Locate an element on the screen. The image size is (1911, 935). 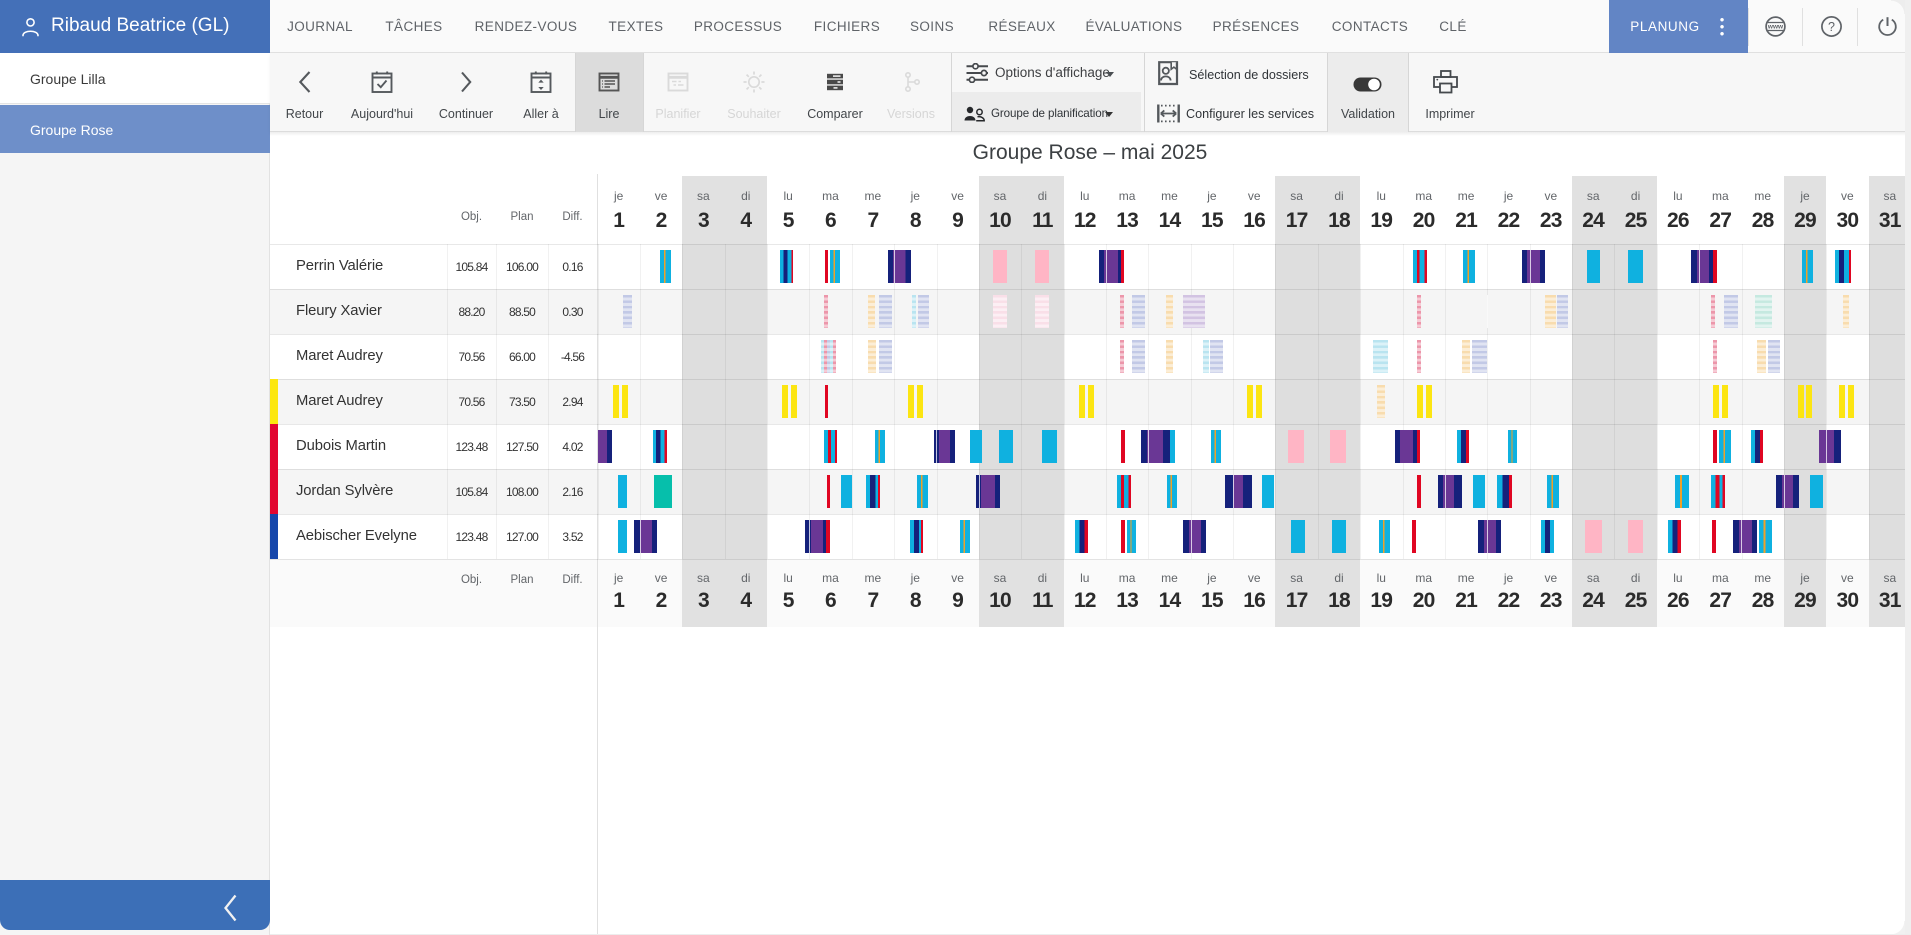
svg-text: www is located at coordinates (1775, 27).